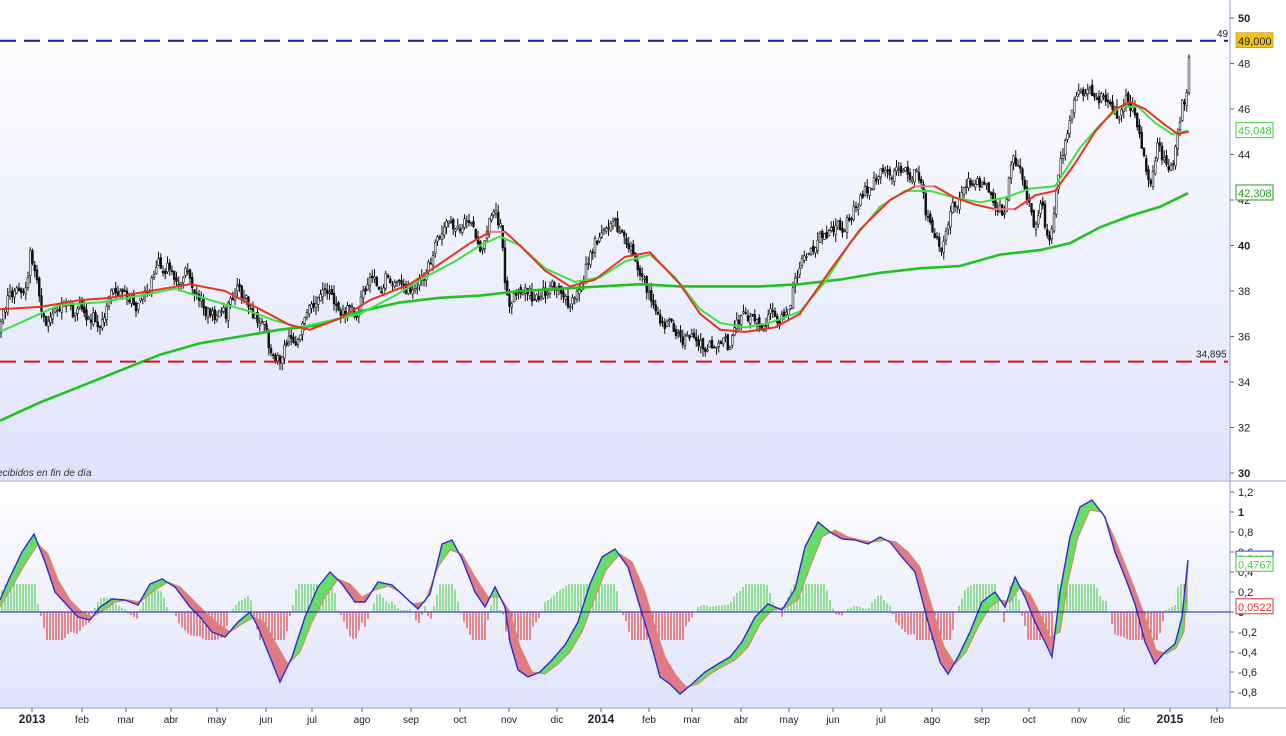 Image resolution: width=1286 pixels, height=736 pixels. What do you see at coordinates (451, 545) in the screenshot?
I see `fill-slice` at bounding box center [451, 545].